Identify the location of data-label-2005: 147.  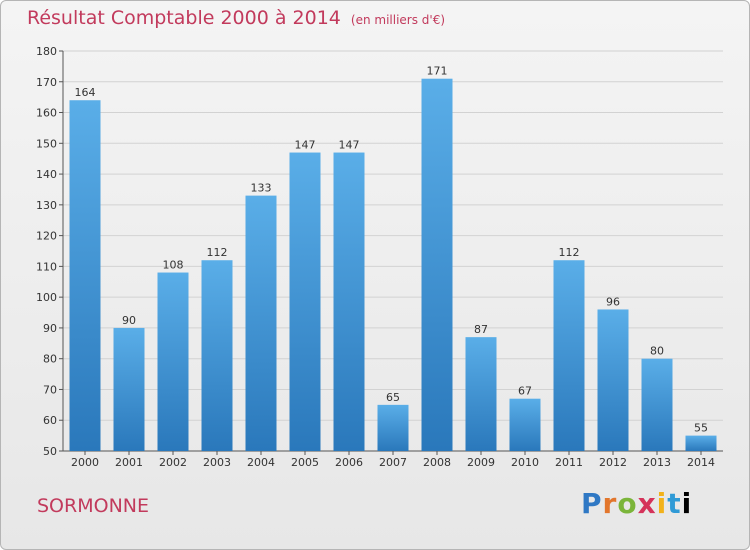
(305, 145).